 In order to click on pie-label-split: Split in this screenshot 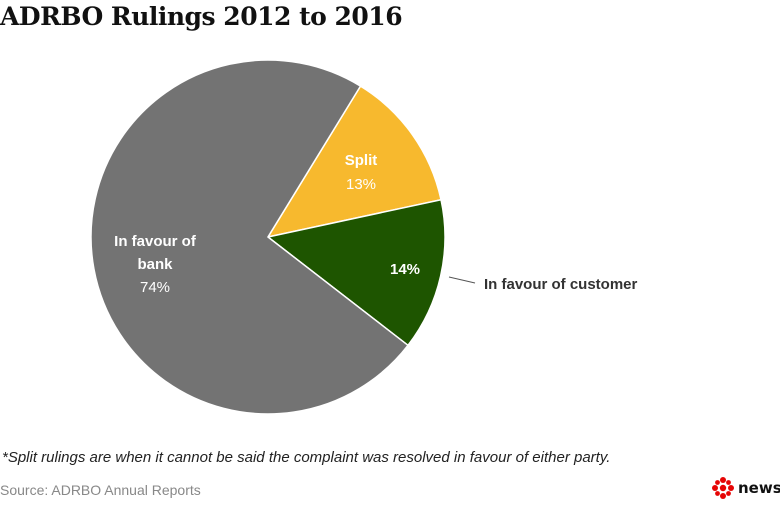, I will do `click(361, 160)`.